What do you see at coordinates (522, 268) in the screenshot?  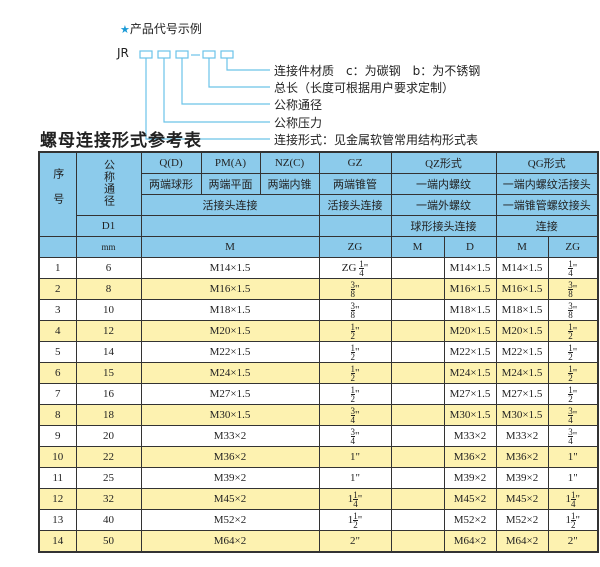 I see `cell-qg-m: M14×1.5` at bounding box center [522, 268].